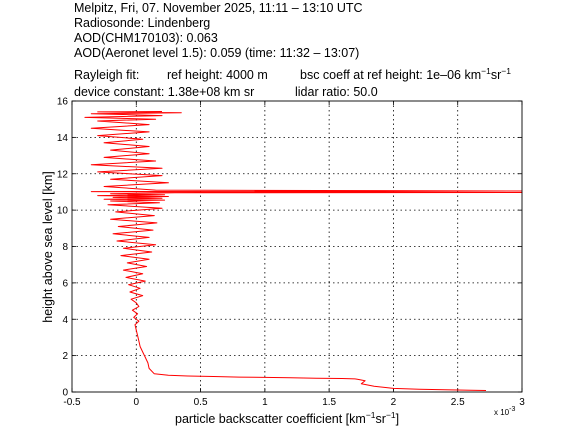  Describe the element at coordinates (72, 402) in the screenshot. I see `x-tick-label: -0.5` at that location.